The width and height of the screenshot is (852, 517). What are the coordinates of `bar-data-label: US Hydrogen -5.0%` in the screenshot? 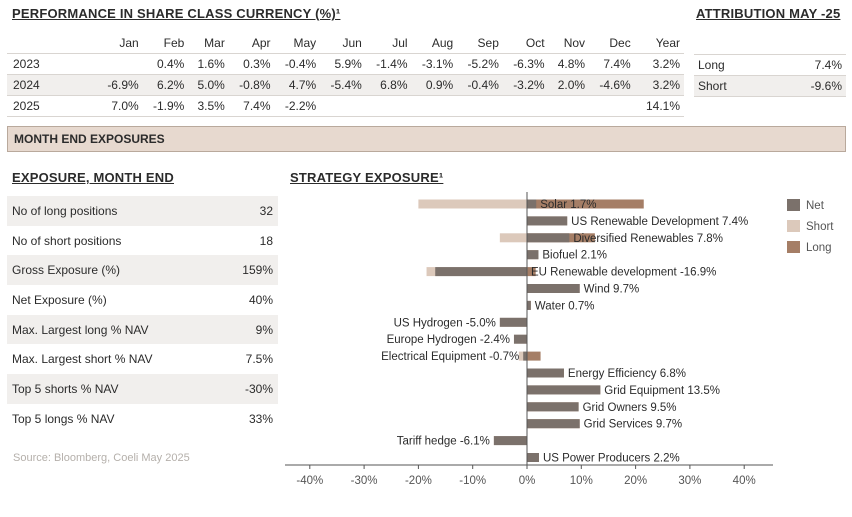 It's located at (445, 323).